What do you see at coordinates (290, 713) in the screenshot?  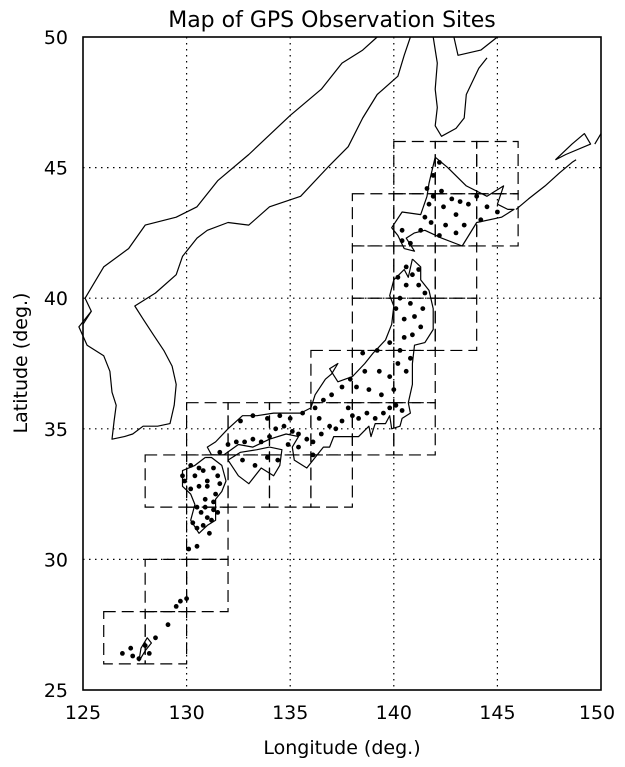 I see `x-tick-label: 135` at bounding box center [290, 713].